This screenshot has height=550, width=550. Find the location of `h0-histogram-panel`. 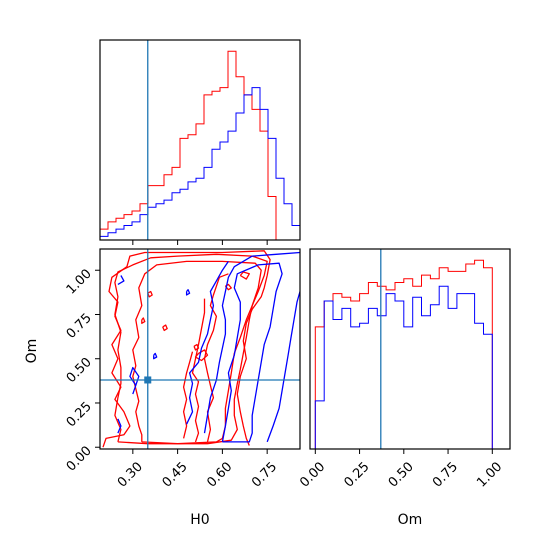

h0-histogram-panel is located at coordinates (200, 142).